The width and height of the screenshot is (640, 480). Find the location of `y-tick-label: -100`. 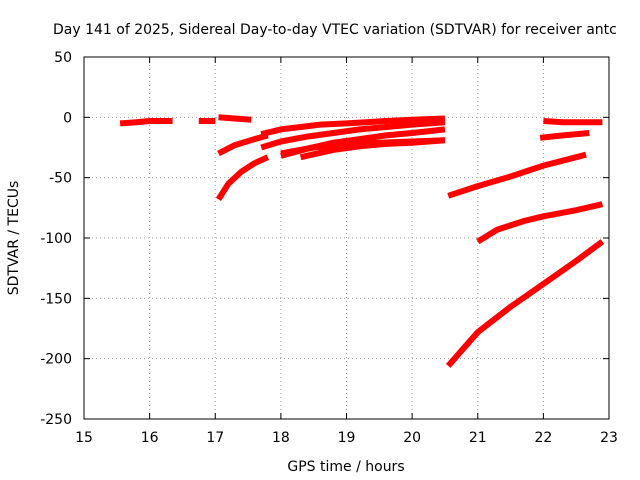

y-tick-label: -100 is located at coordinates (56, 239).